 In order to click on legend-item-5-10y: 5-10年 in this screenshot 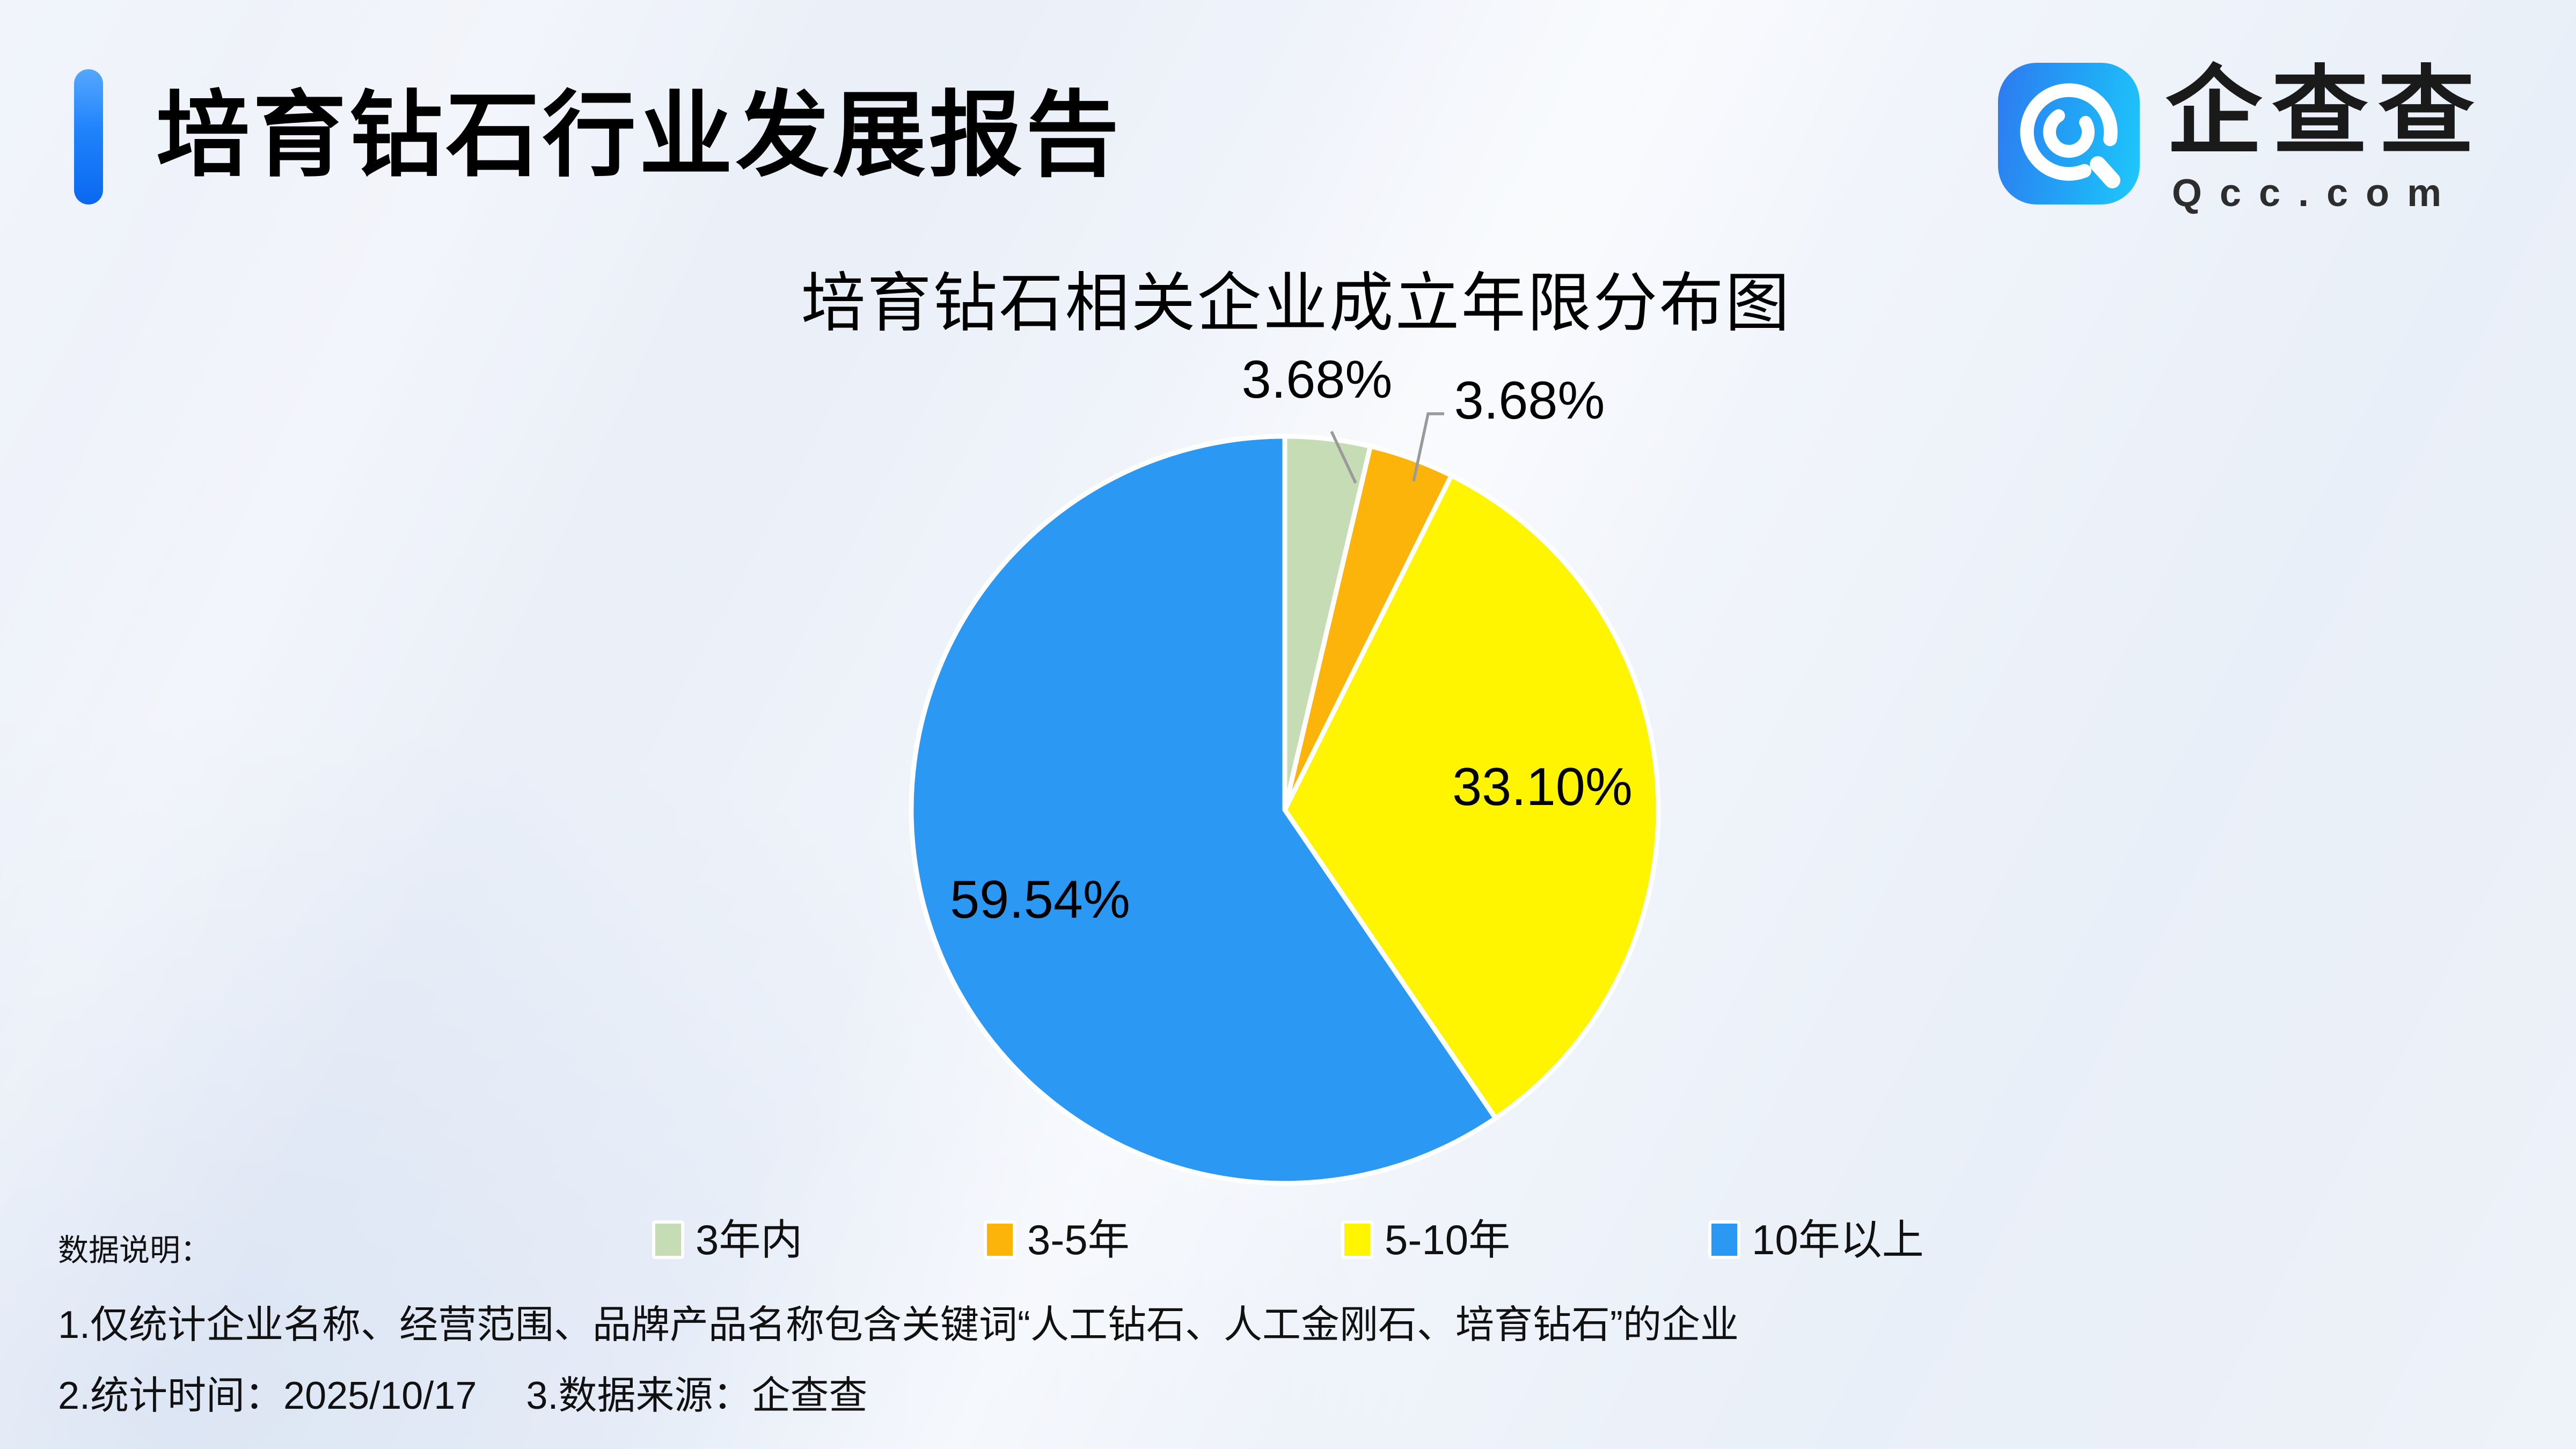, I will do `click(1426, 1240)`.